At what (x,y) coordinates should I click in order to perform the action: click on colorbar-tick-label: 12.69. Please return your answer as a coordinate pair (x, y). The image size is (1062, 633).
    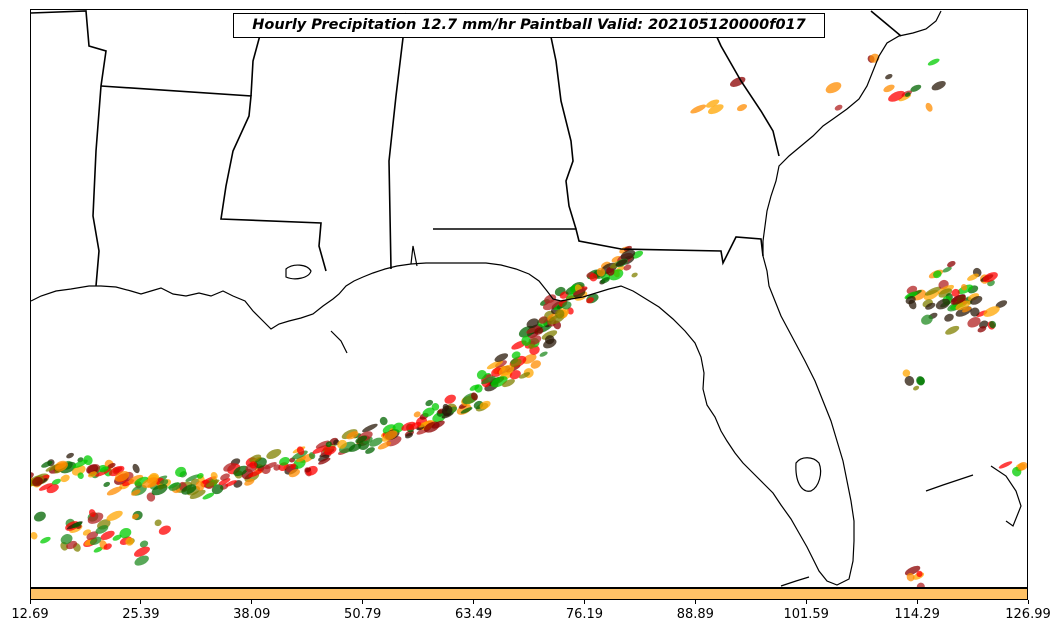
    Looking at the image, I should click on (30, 614).